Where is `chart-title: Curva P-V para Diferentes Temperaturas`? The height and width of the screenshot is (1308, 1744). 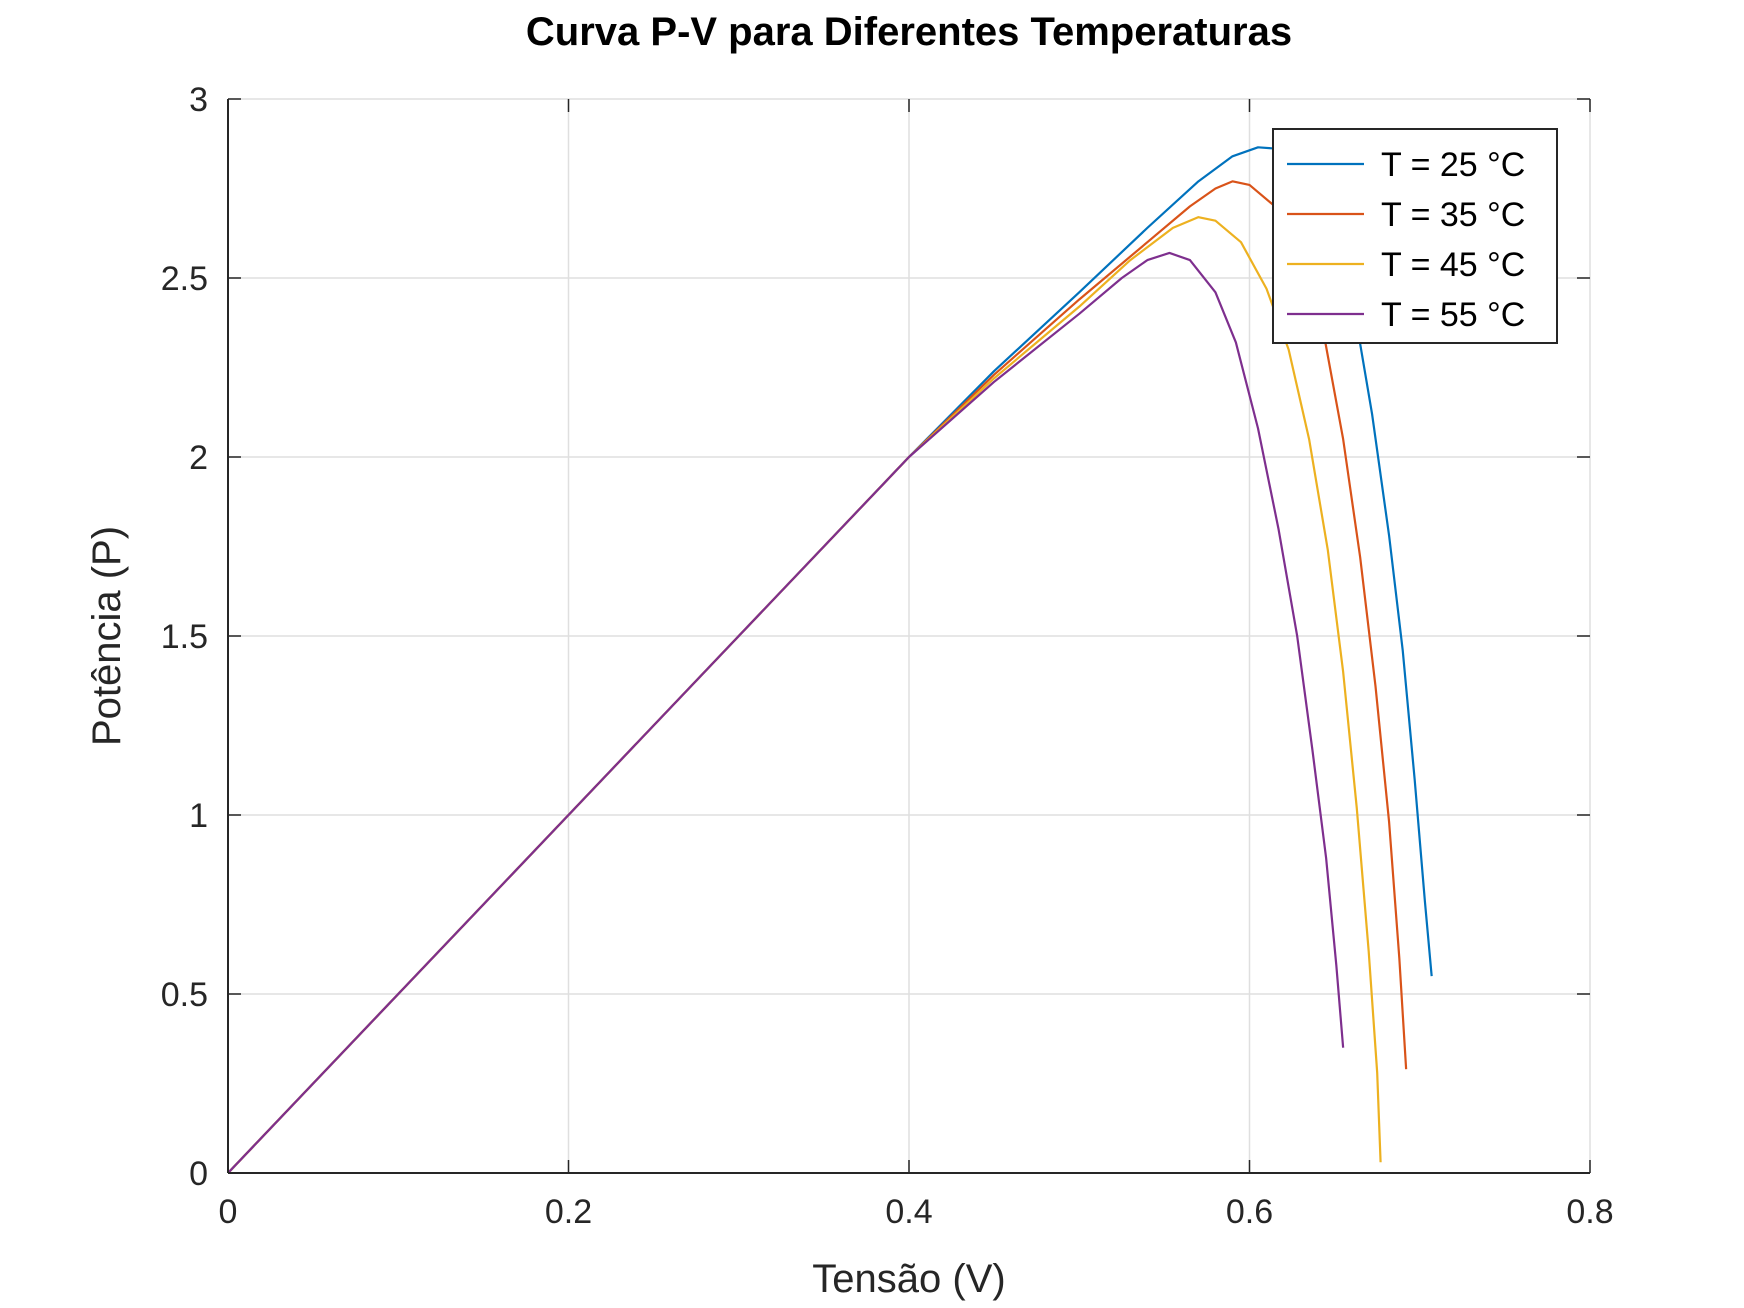 chart-title: Curva P-V para Diferentes Temperaturas is located at coordinates (909, 32).